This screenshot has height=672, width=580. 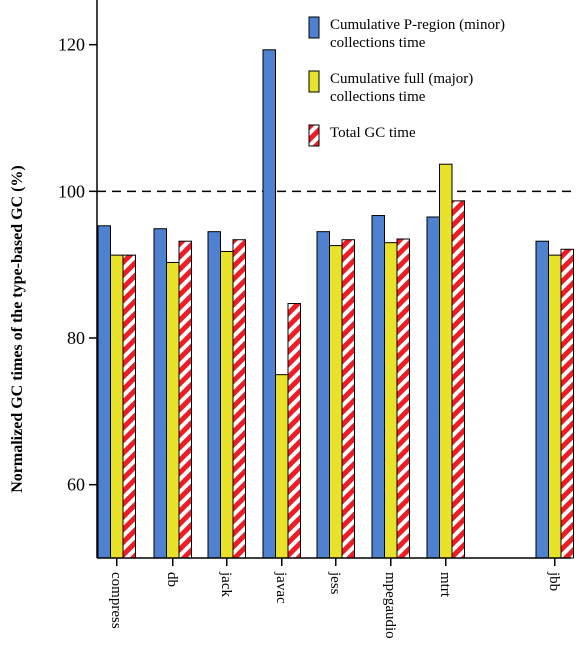 I want to click on bar-mtrt-major, so click(x=446, y=361).